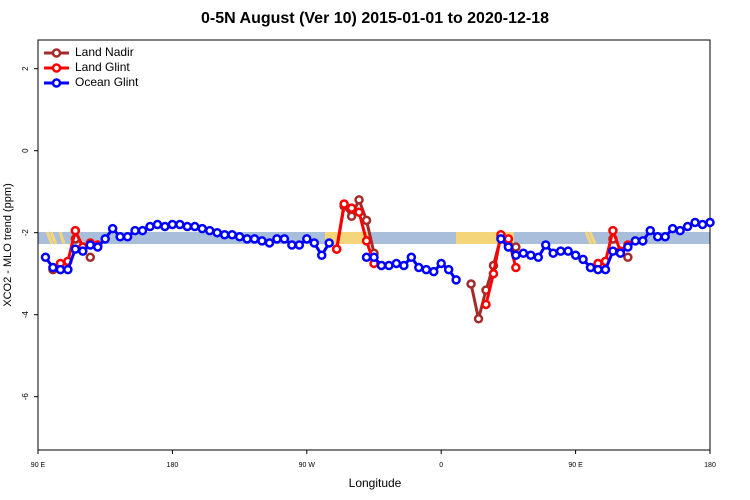  Describe the element at coordinates (104, 52) in the screenshot. I see `legend-label: Land Nadir` at that location.